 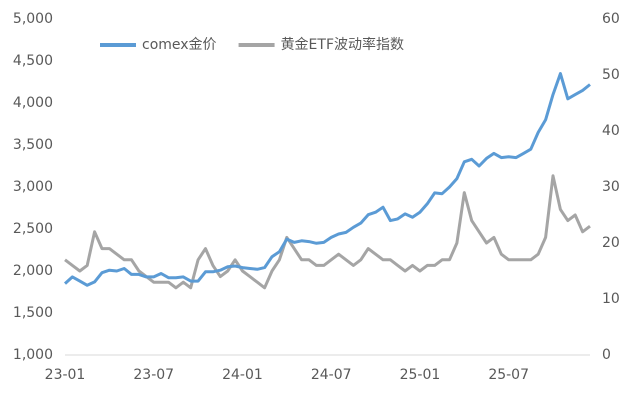 I want to click on y2-tick-label: 40, so click(x=611, y=131).